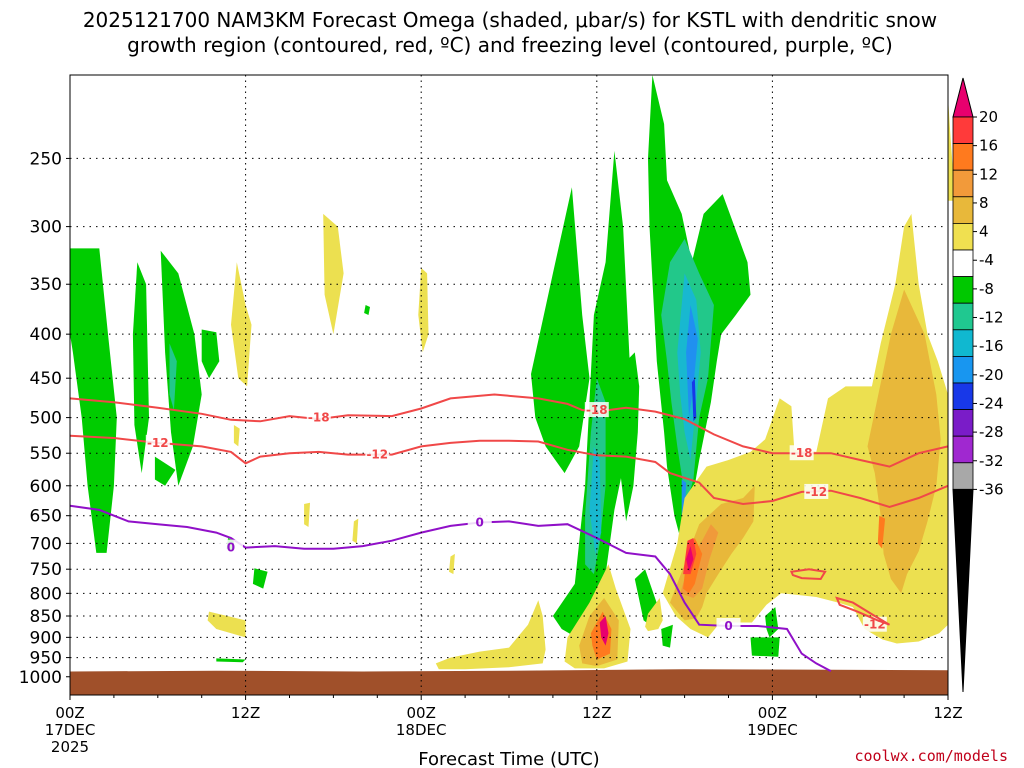 The image size is (1024, 768). Describe the element at coordinates (70, 747) in the screenshot. I see `x-tick-year: 2025` at that location.